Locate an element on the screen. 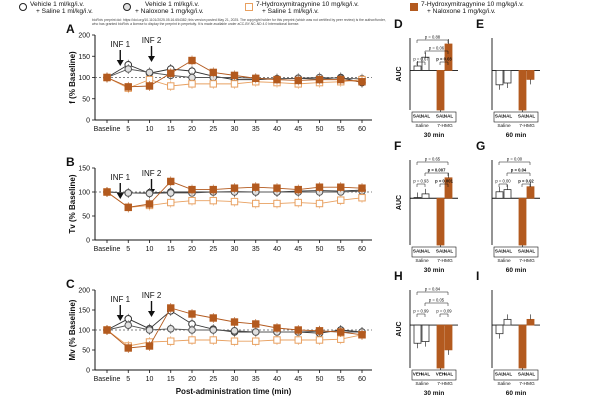 This screenshot has width=600, height=400. category-label: VEH is located at coordinates (441, 374).